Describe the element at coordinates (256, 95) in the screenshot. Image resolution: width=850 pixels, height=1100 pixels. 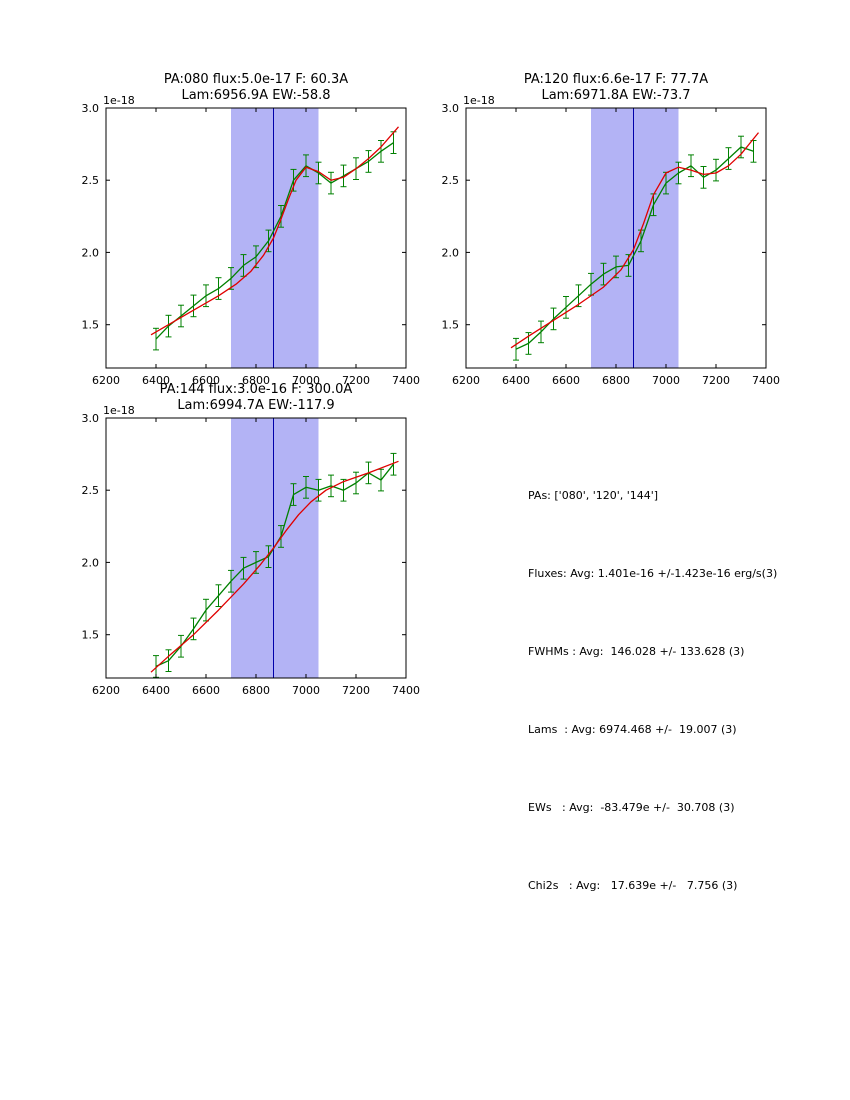
I see `chart-title-line2: Lam:6956.9A EW:-58.8` at that location.